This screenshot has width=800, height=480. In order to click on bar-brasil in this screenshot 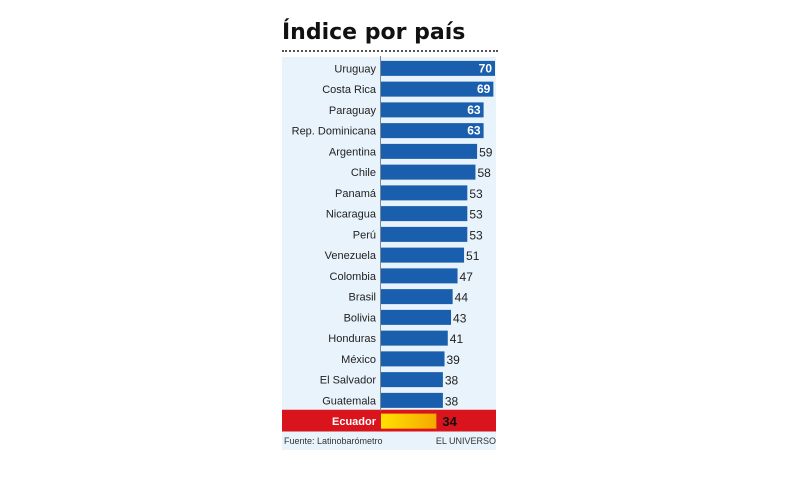, I will do `click(417, 297)`.